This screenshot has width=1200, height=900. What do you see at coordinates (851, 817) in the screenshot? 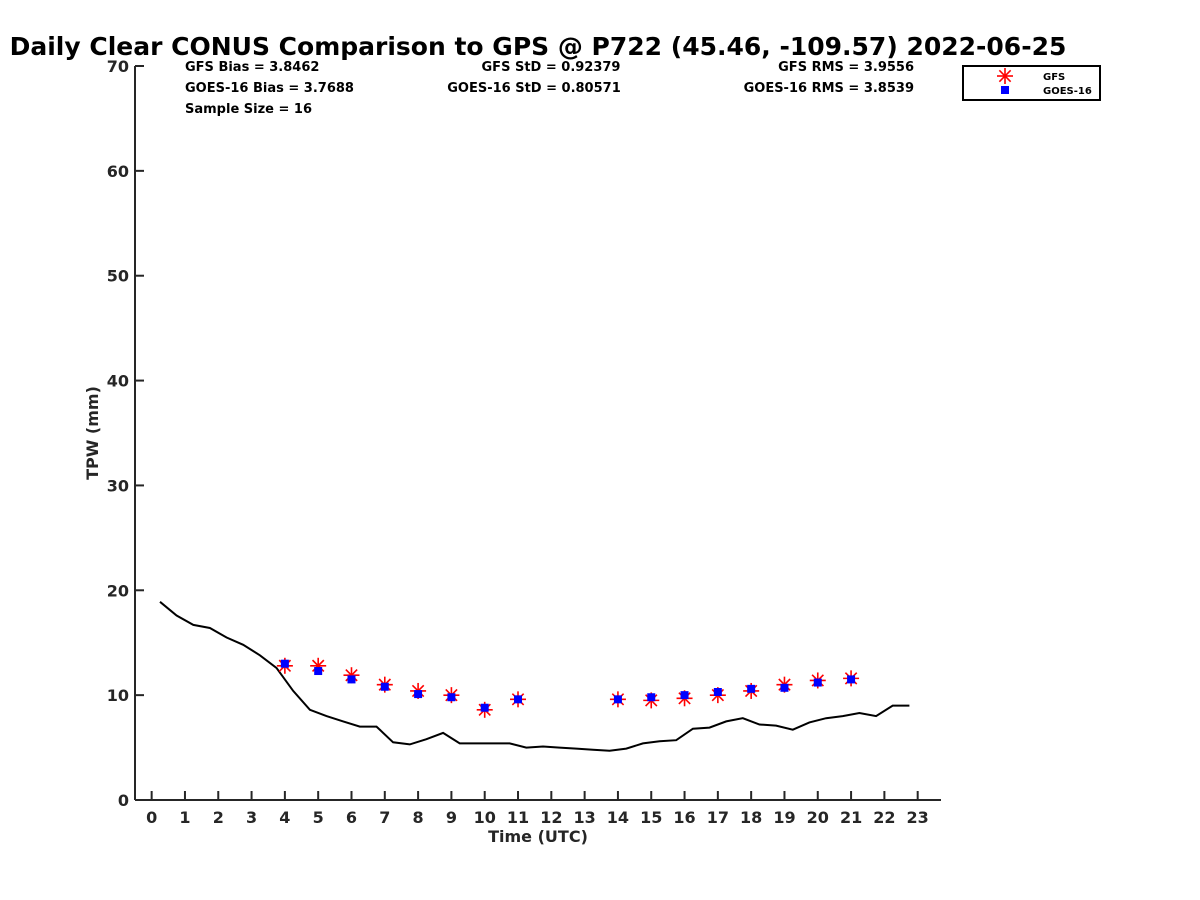
I see `x-tick-label: 21` at bounding box center [851, 817].